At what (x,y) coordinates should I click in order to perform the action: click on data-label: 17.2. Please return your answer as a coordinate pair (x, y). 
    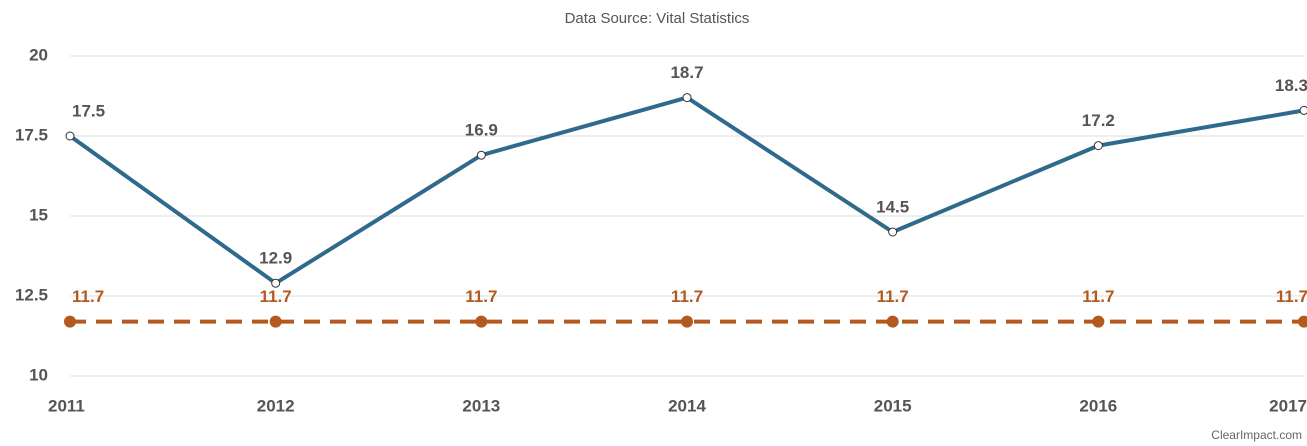
    Looking at the image, I should click on (1098, 120).